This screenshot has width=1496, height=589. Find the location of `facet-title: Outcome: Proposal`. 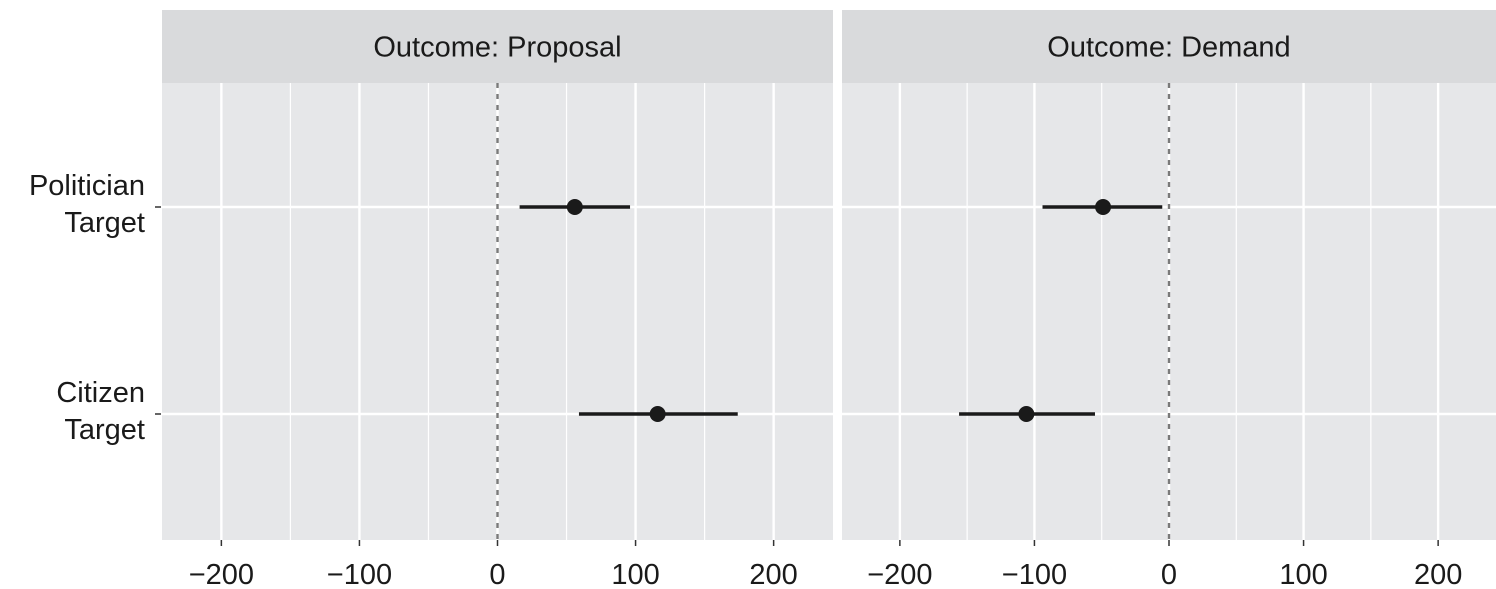

facet-title: Outcome: Proposal is located at coordinates (497, 48).